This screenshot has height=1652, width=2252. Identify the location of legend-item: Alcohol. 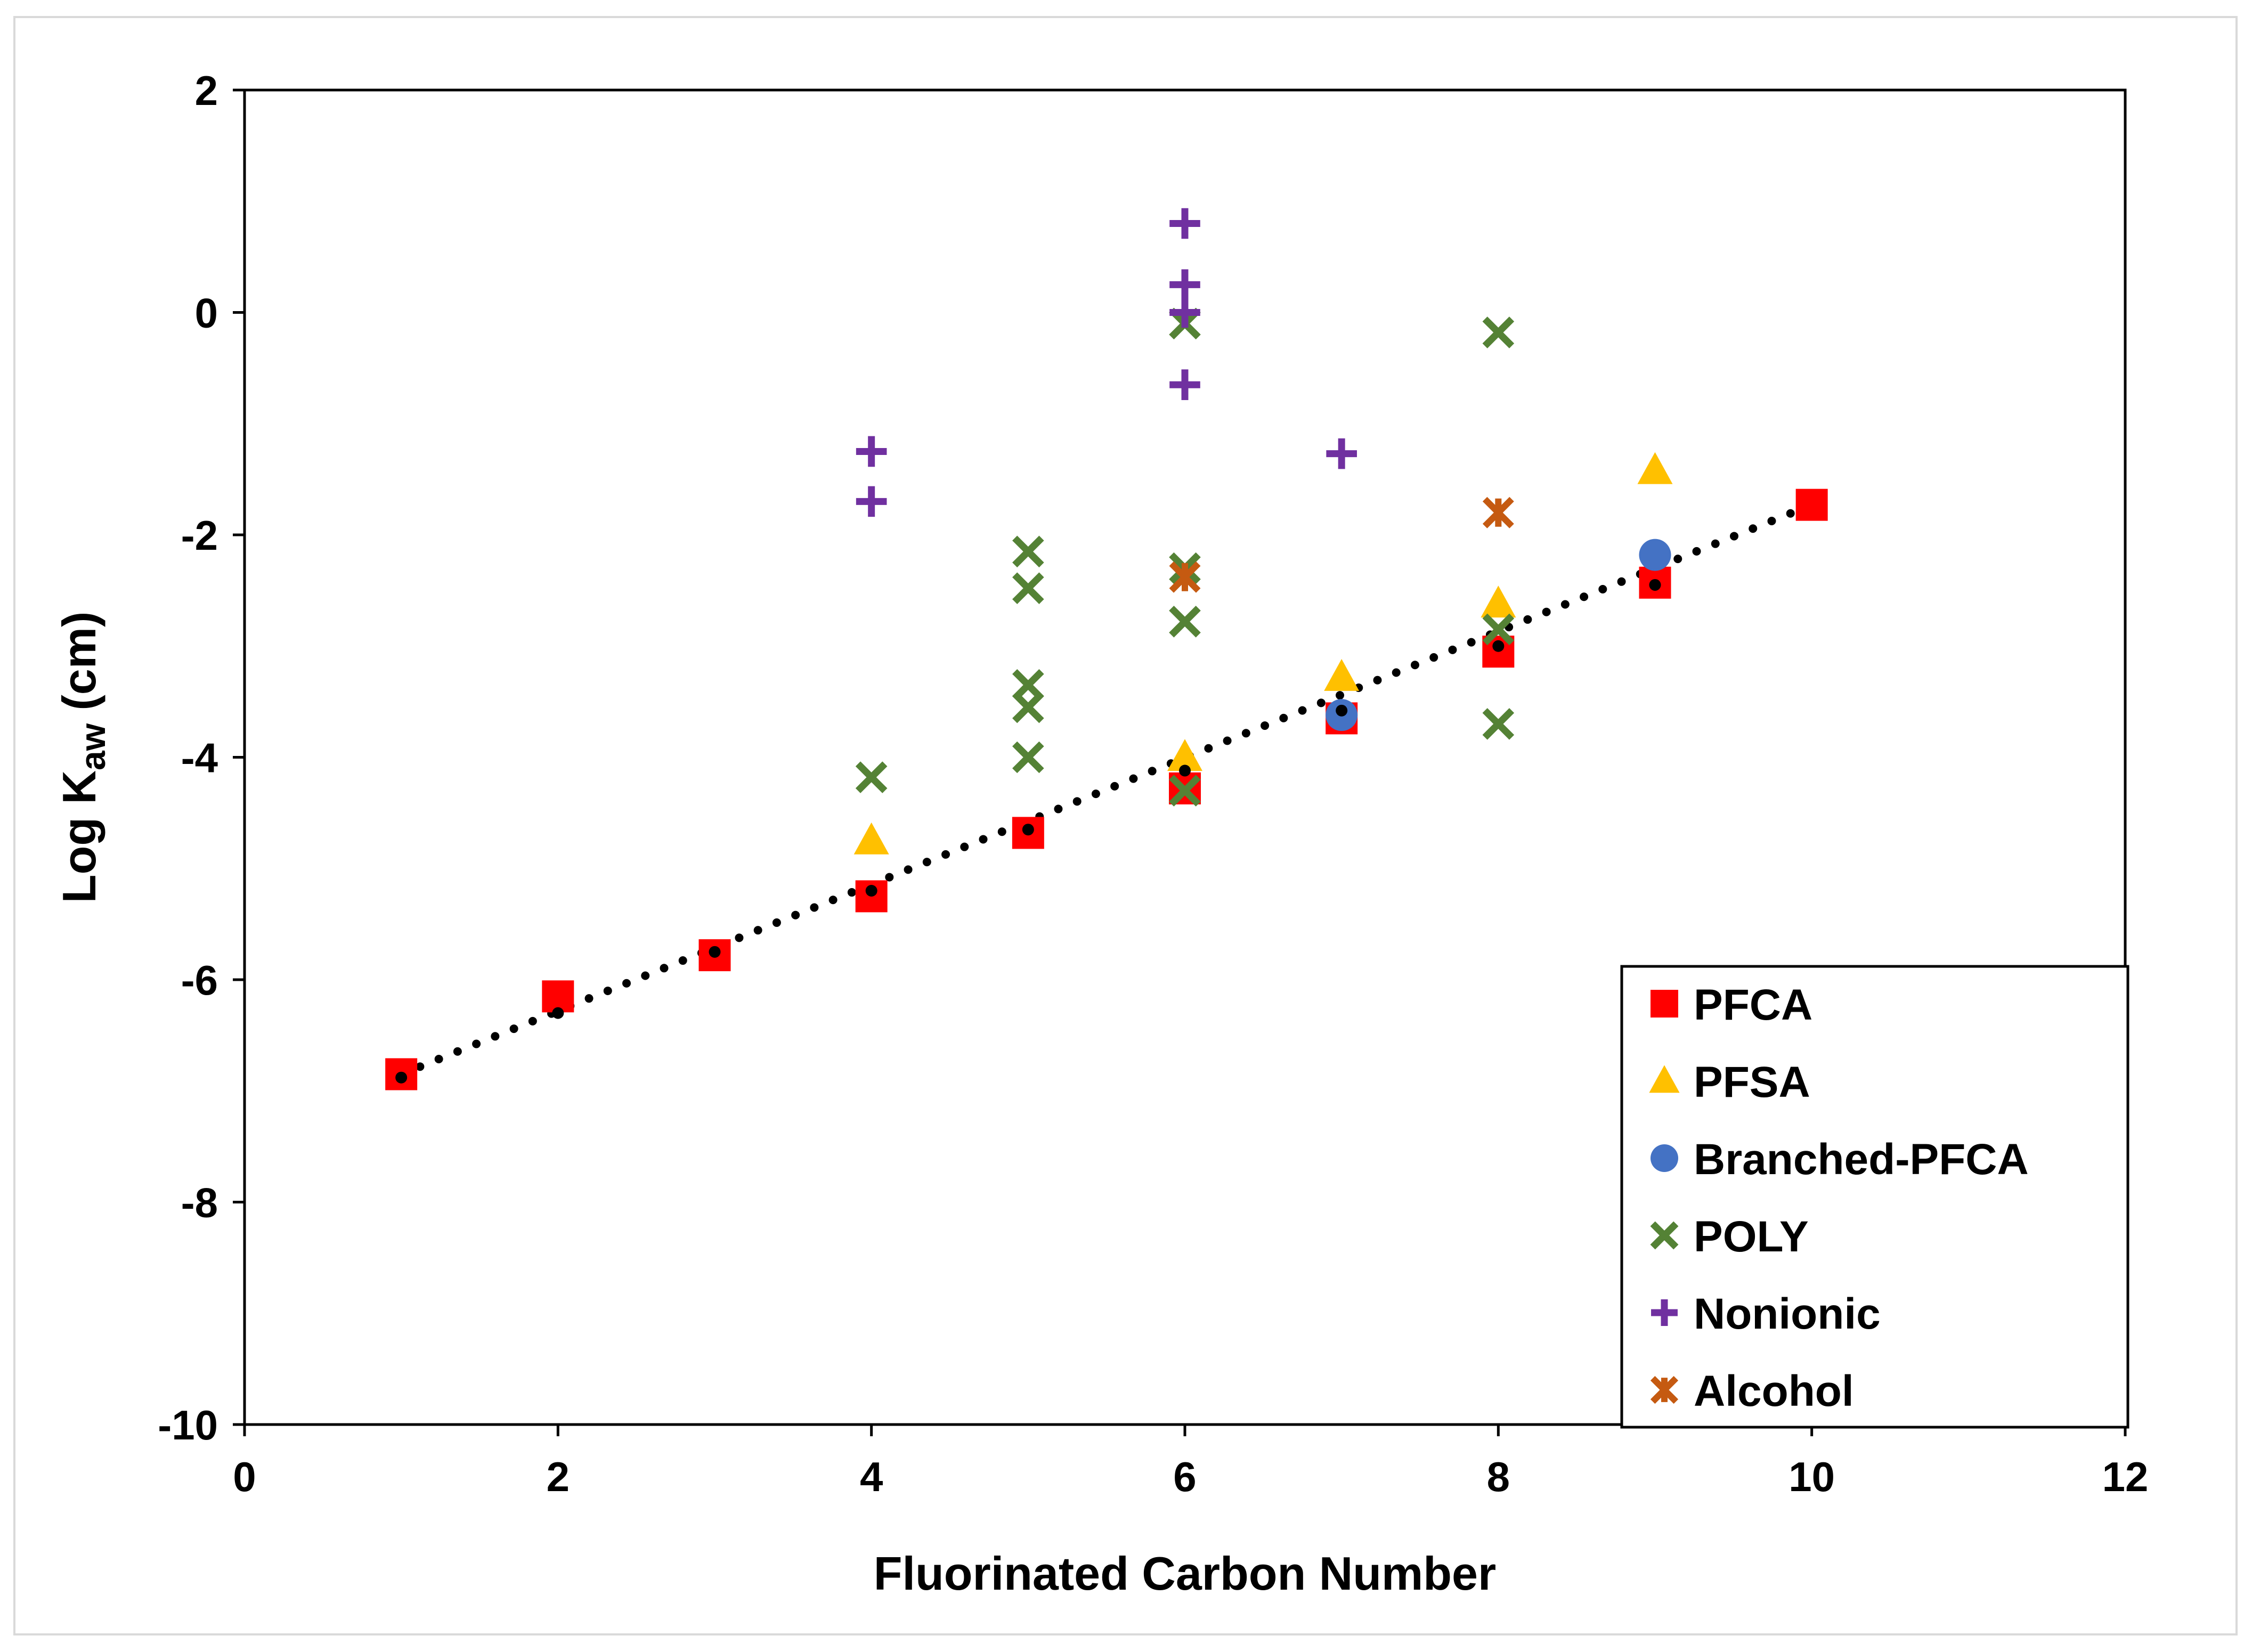
(1752, 1391).